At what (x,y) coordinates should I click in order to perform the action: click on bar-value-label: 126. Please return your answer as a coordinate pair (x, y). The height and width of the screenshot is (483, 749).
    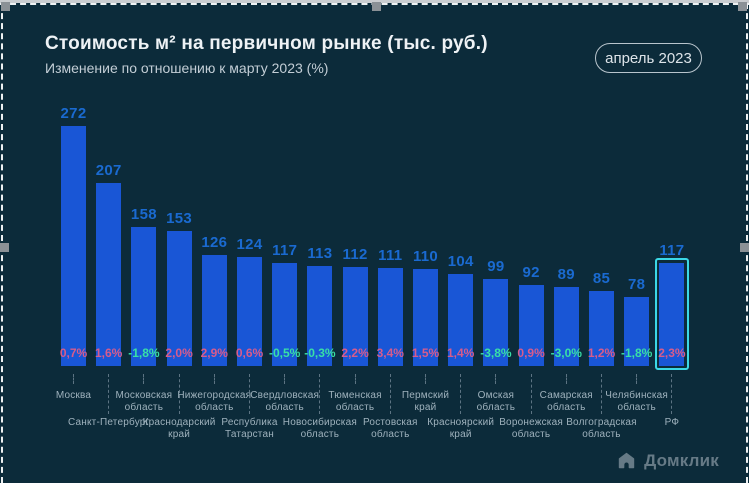
    Looking at the image, I should click on (214, 242).